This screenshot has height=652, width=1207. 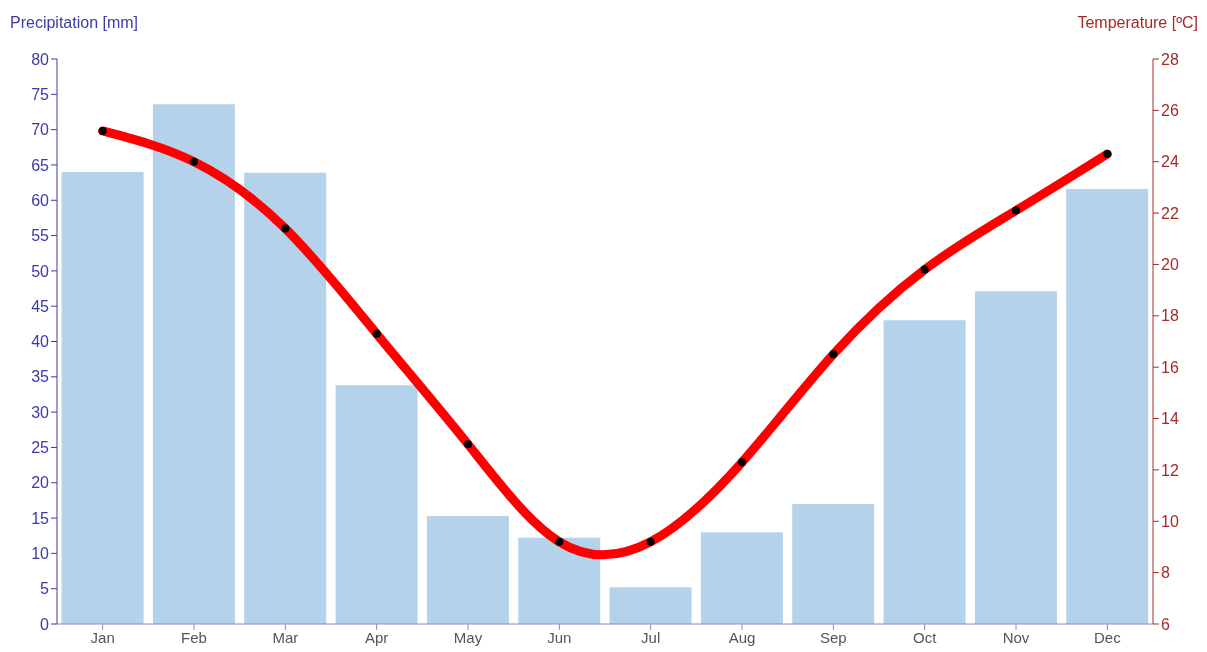 I want to click on x-tick-label: Jul, so click(x=651, y=637).